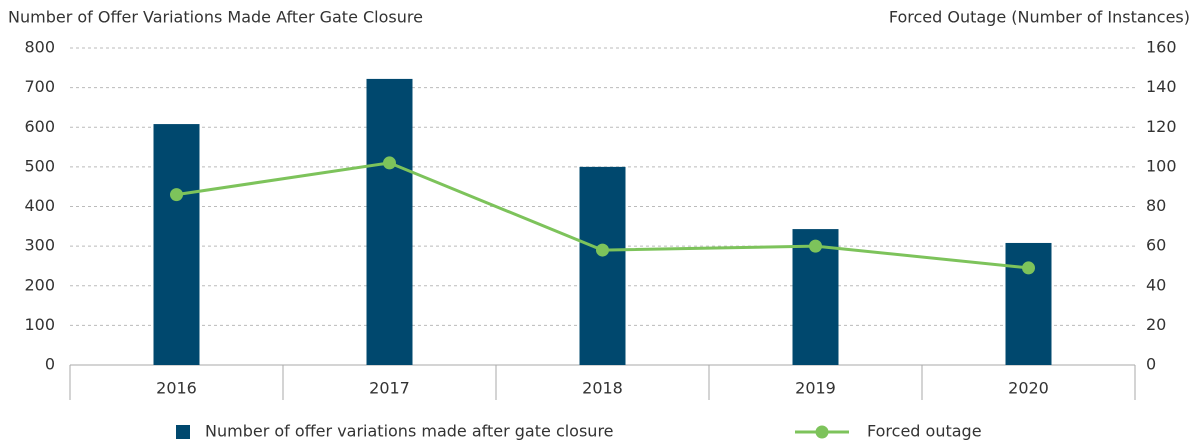 The image size is (1201, 446). Describe the element at coordinates (1161, 165) in the screenshot. I see `y2-tick-label: 100` at that location.